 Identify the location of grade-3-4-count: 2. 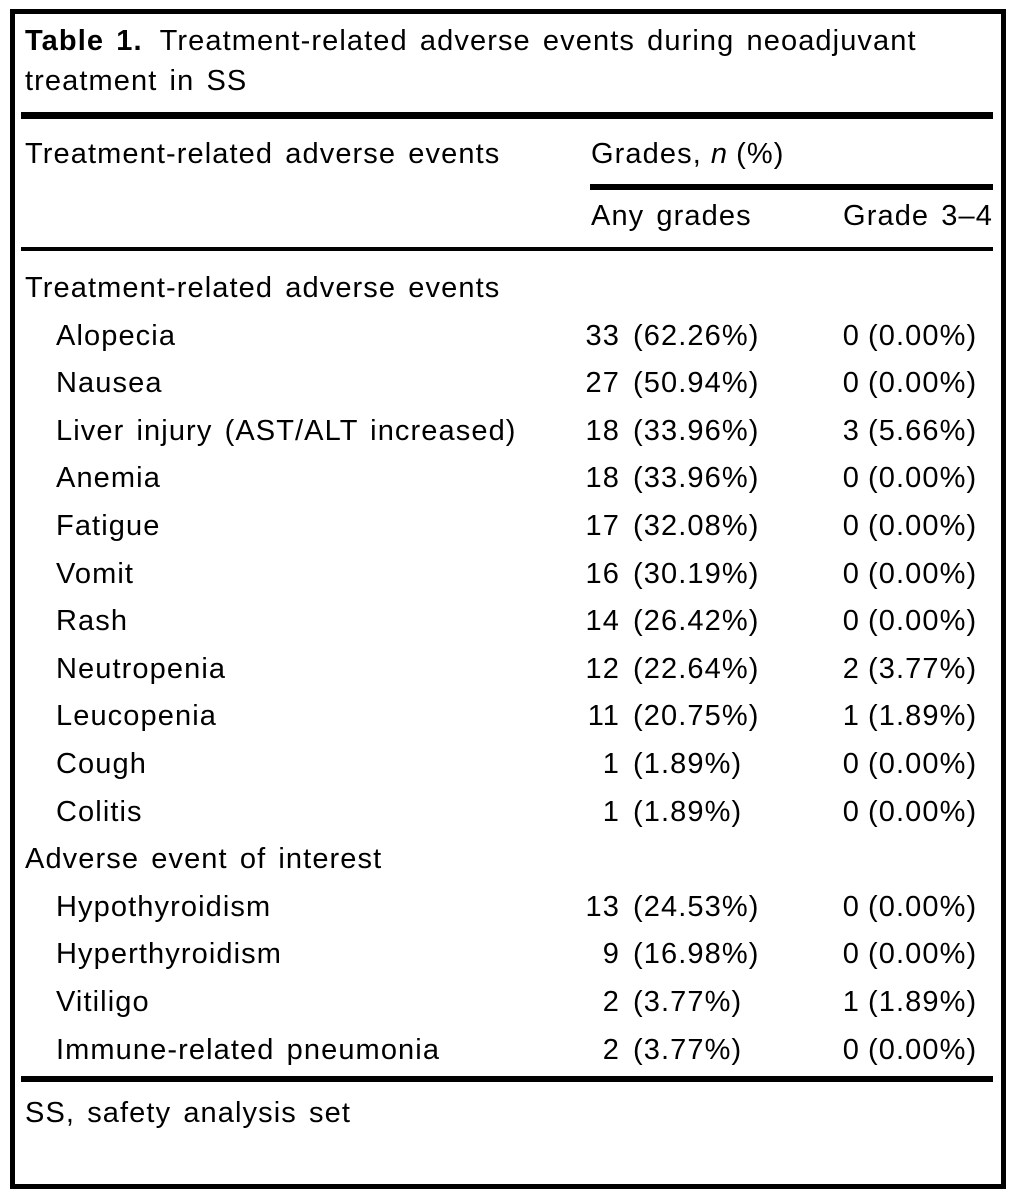
(851, 668).